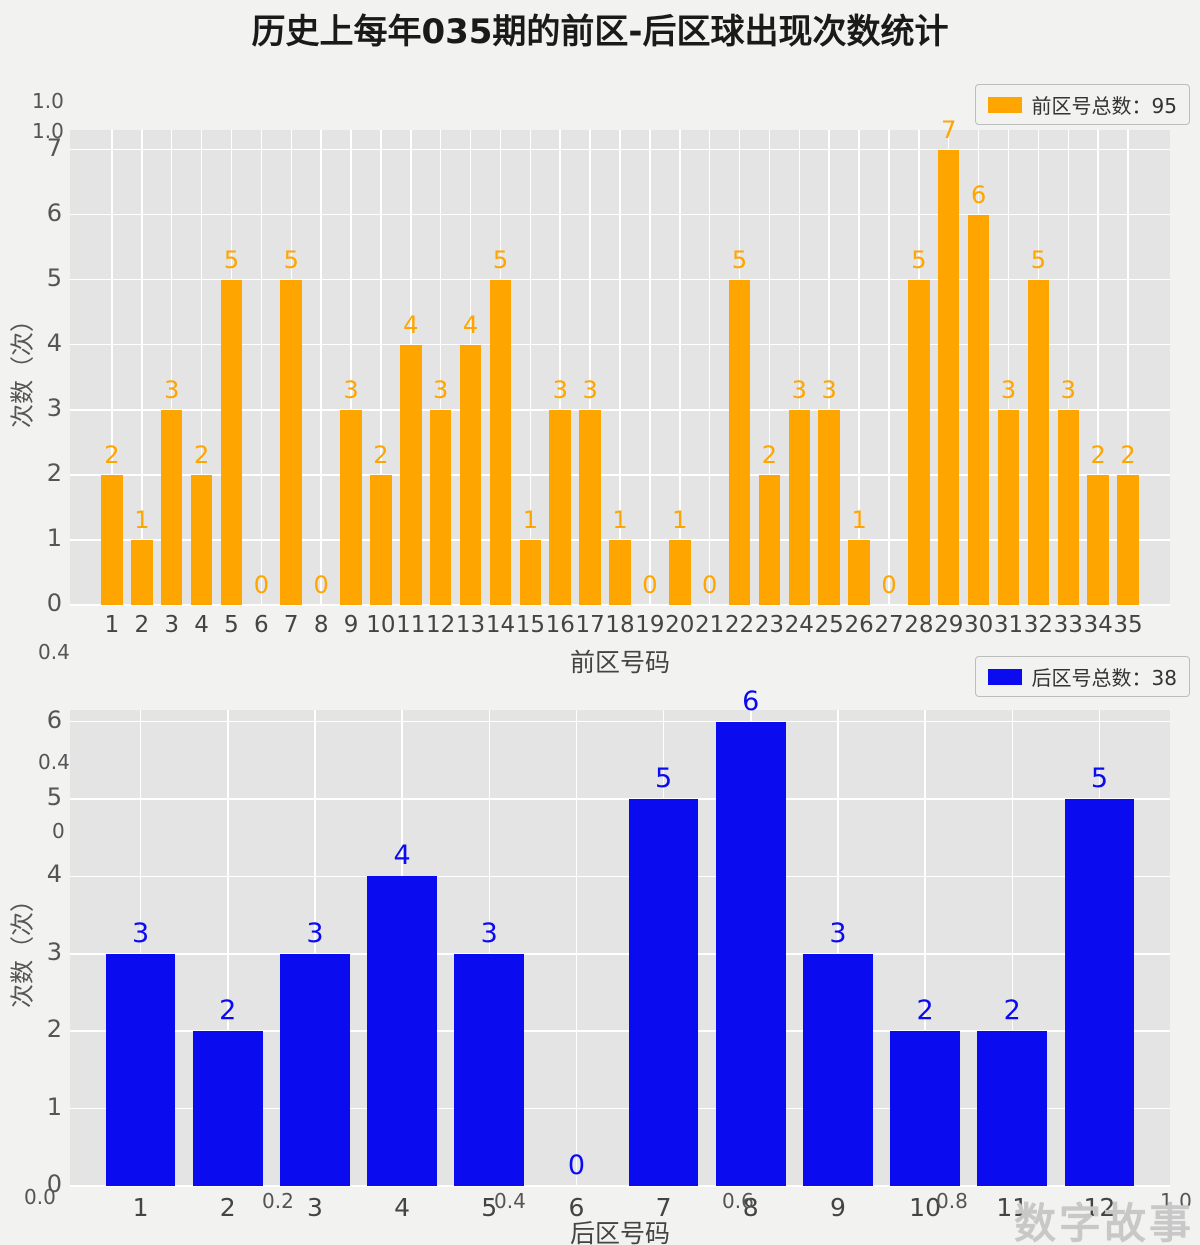 Image resolution: width=1200 pixels, height=1245 pixels. What do you see at coordinates (1004, 676) in the screenshot?
I see `legend-swatch` at bounding box center [1004, 676].